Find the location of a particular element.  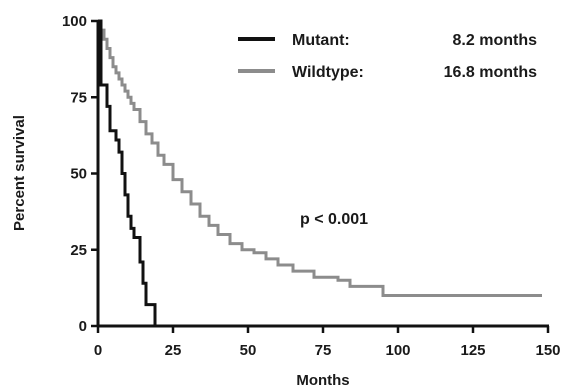

y-tick-label-0: 0 is located at coordinates (83, 326).